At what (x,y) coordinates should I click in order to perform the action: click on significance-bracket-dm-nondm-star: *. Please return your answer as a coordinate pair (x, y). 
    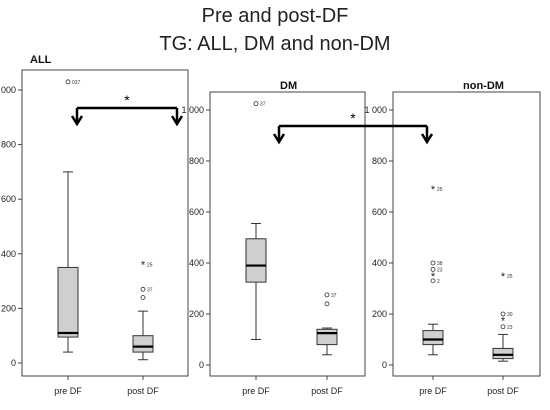
    Looking at the image, I should click on (353, 118).